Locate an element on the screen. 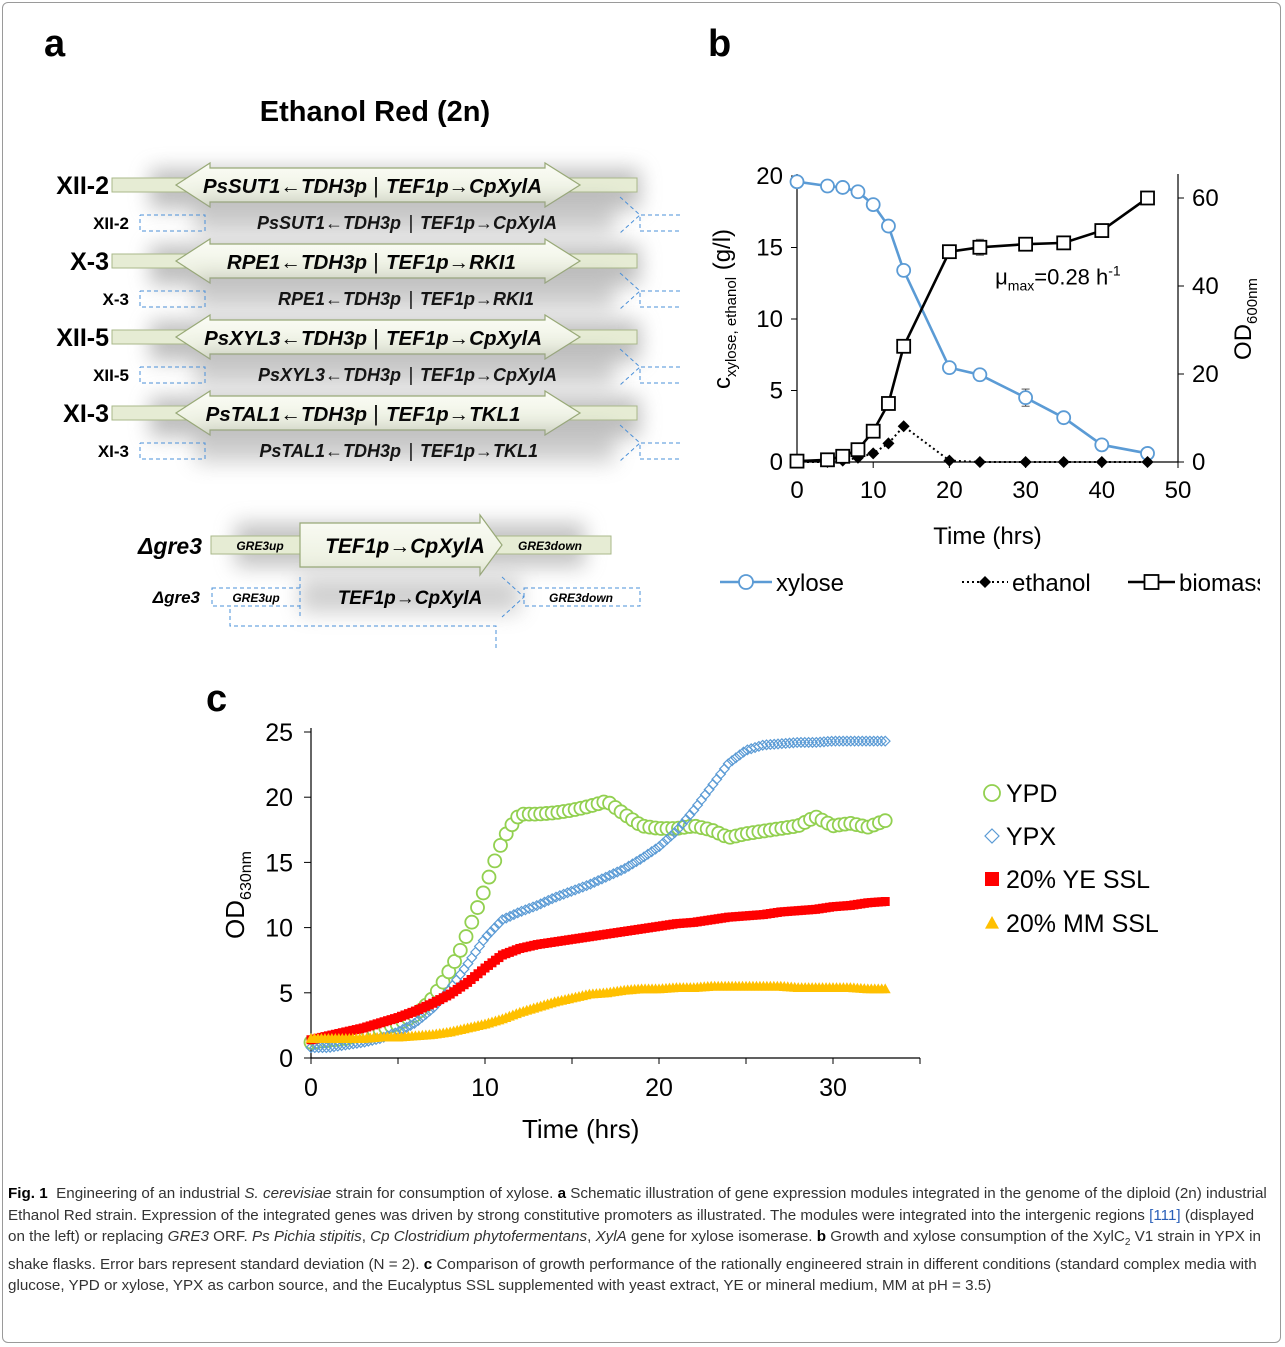  series-20--mm-ssl is located at coordinates (598, 1011).